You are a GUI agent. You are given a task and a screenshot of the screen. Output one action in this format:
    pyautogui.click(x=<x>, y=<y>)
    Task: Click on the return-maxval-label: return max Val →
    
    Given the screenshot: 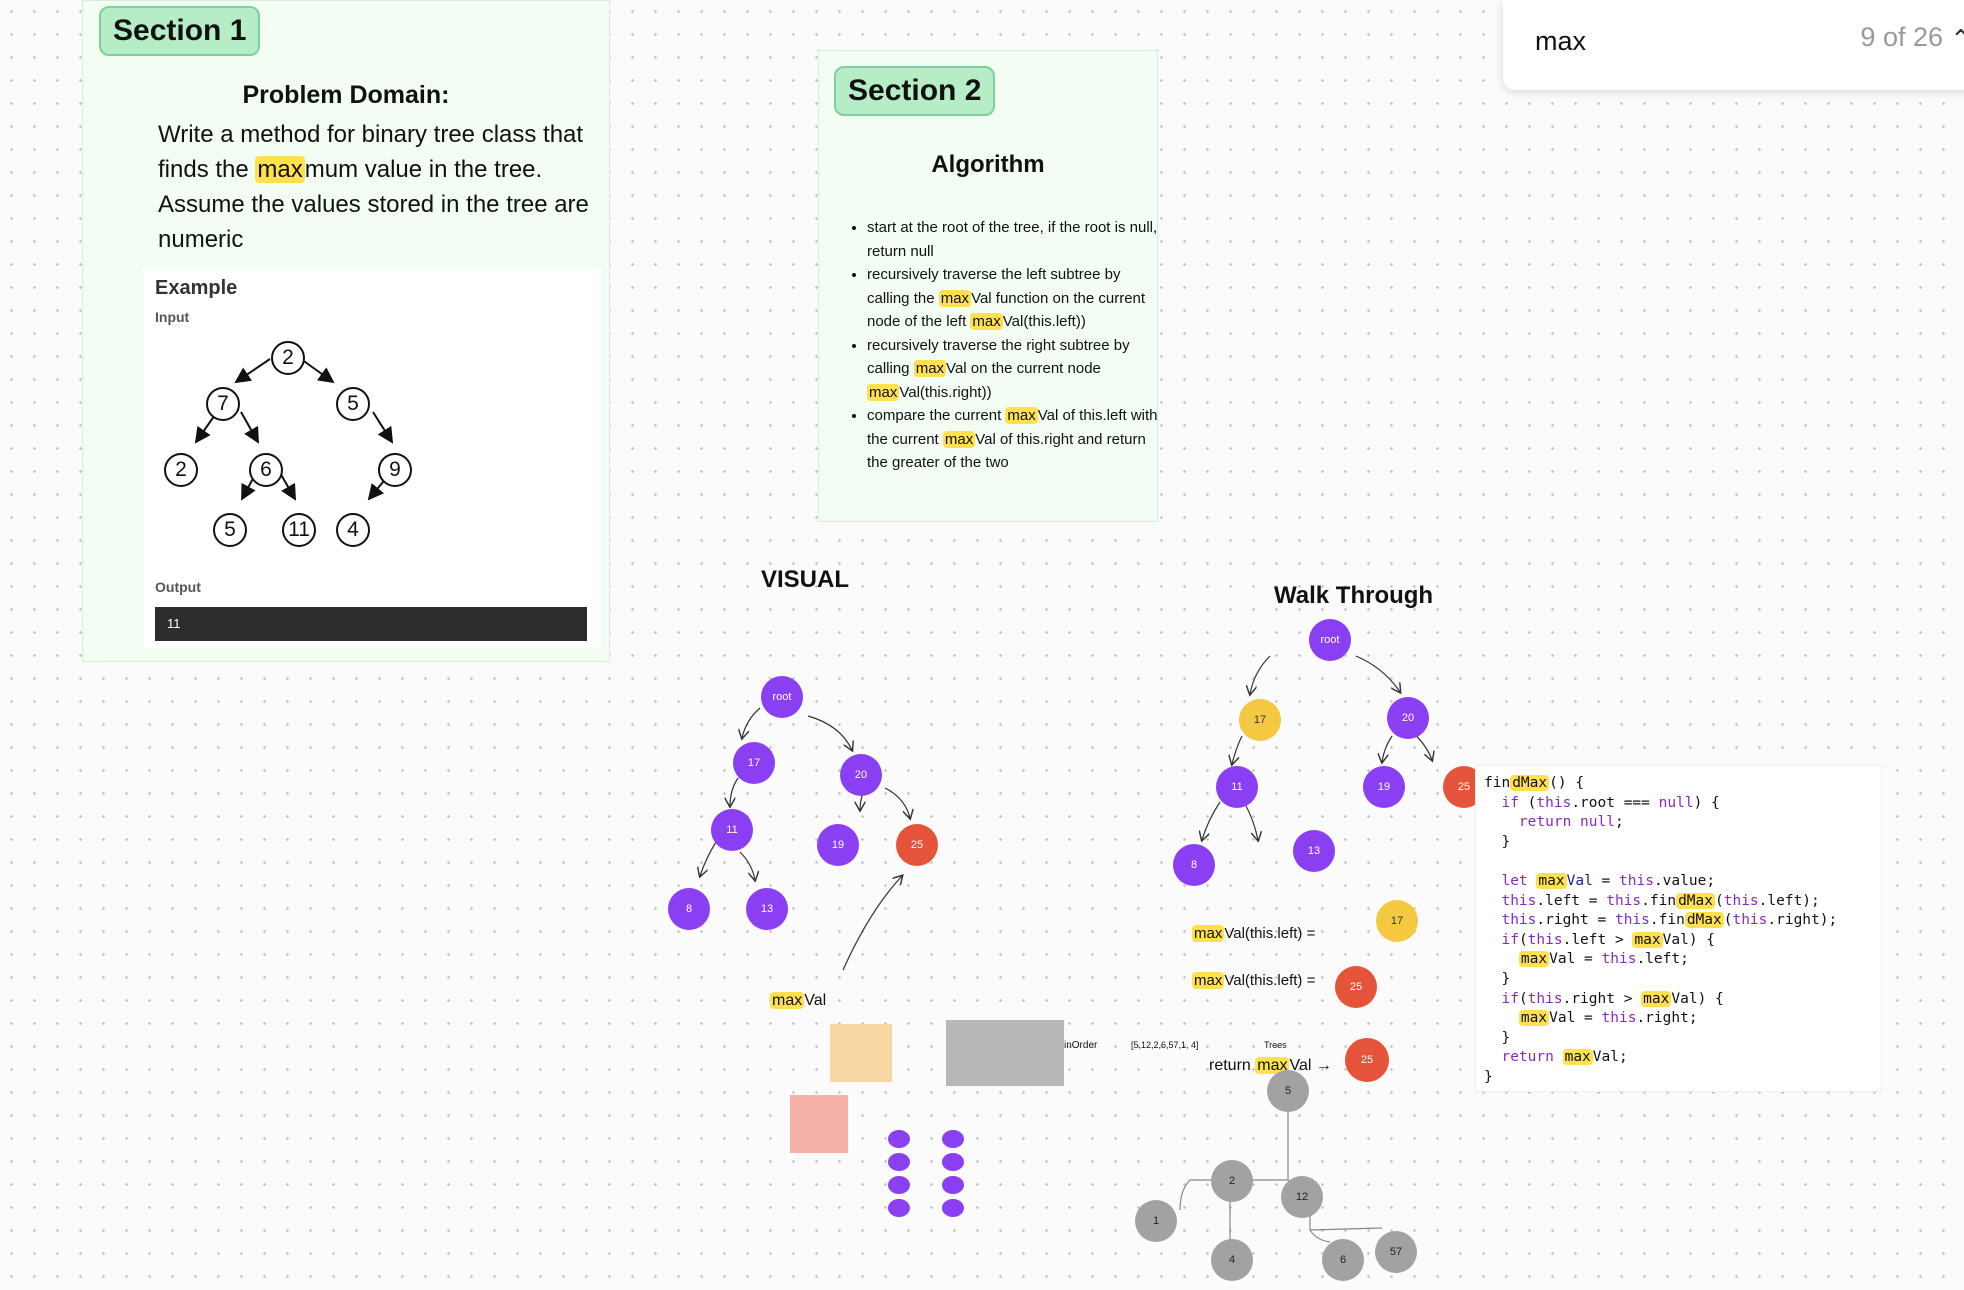 What is the action you would take?
    pyautogui.click(x=1270, y=1066)
    